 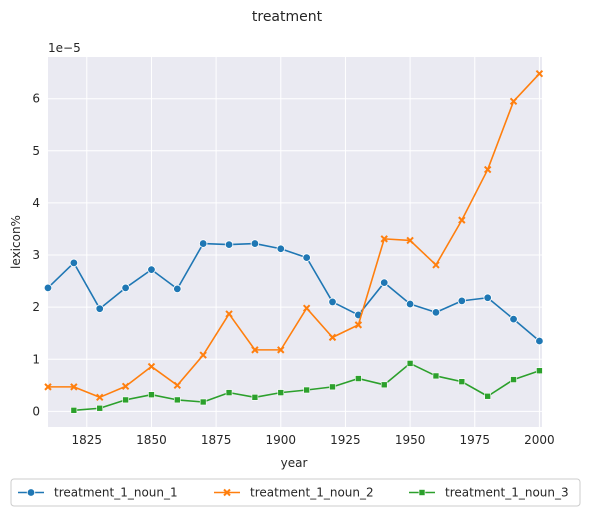 I want to click on x-tick-label: 1825, so click(x=87, y=440).